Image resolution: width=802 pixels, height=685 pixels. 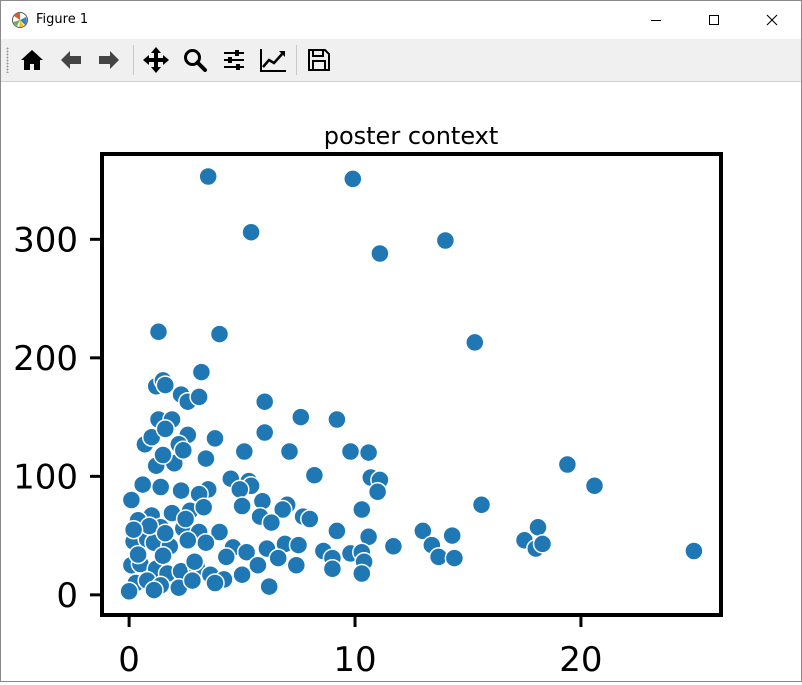 I want to click on maximize-button, so click(x=714, y=20).